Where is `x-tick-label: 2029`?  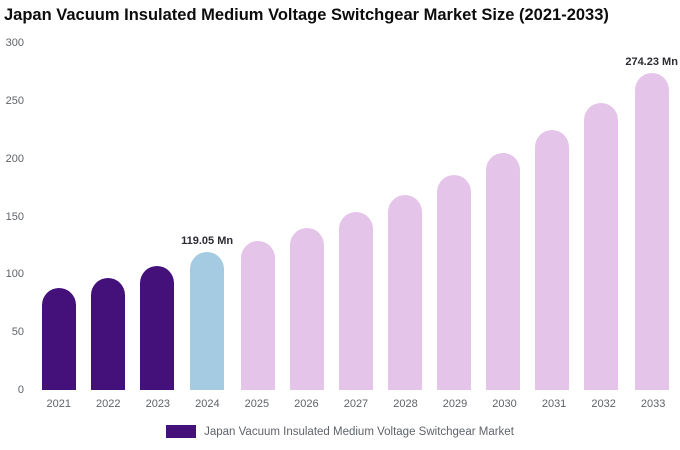
x-tick-label: 2029 is located at coordinates (455, 404).